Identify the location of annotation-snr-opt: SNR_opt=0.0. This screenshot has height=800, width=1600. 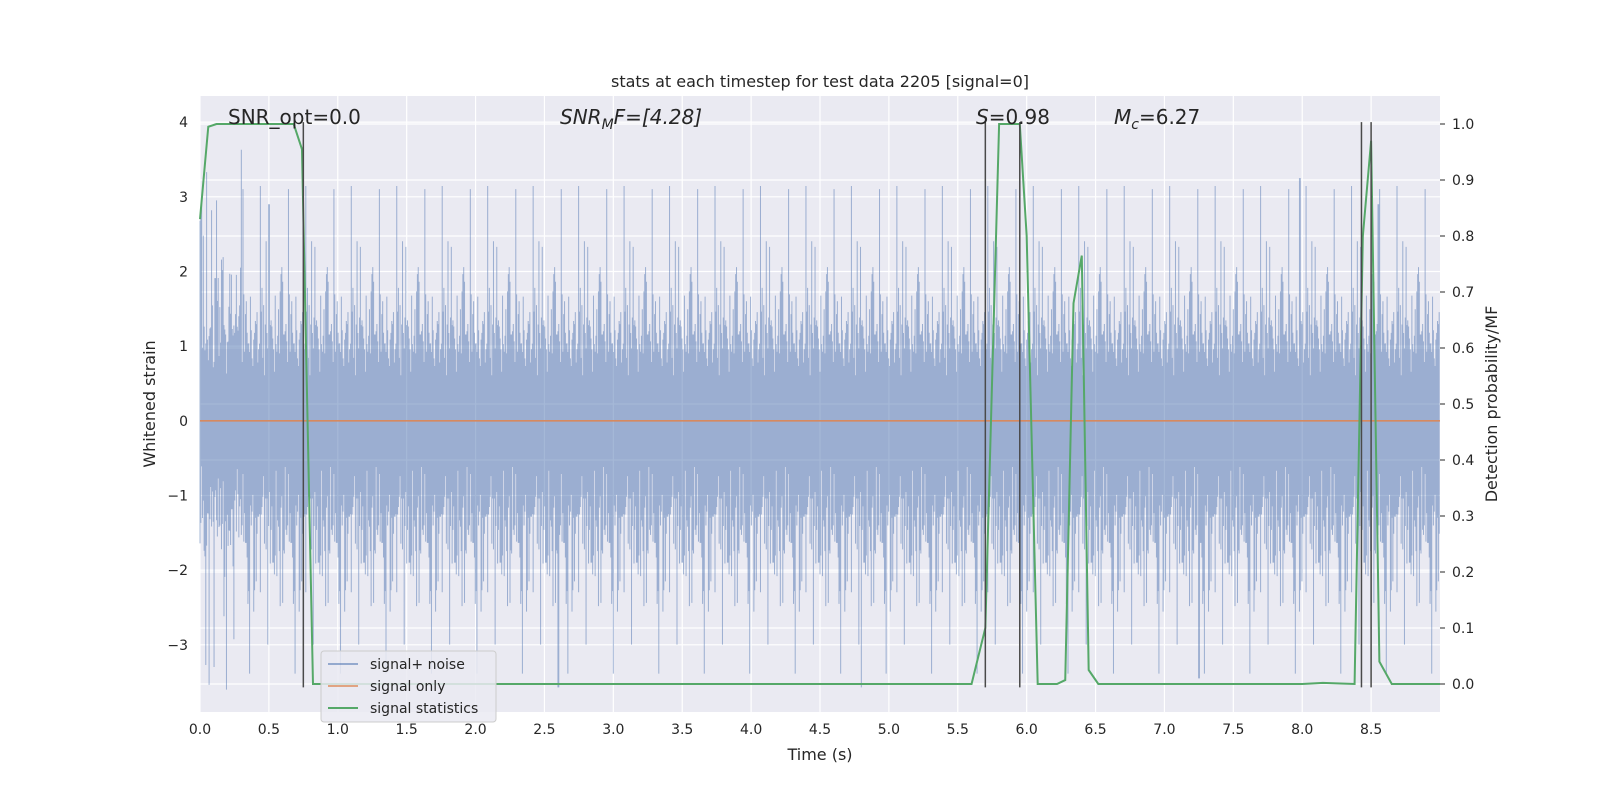
(294, 117).